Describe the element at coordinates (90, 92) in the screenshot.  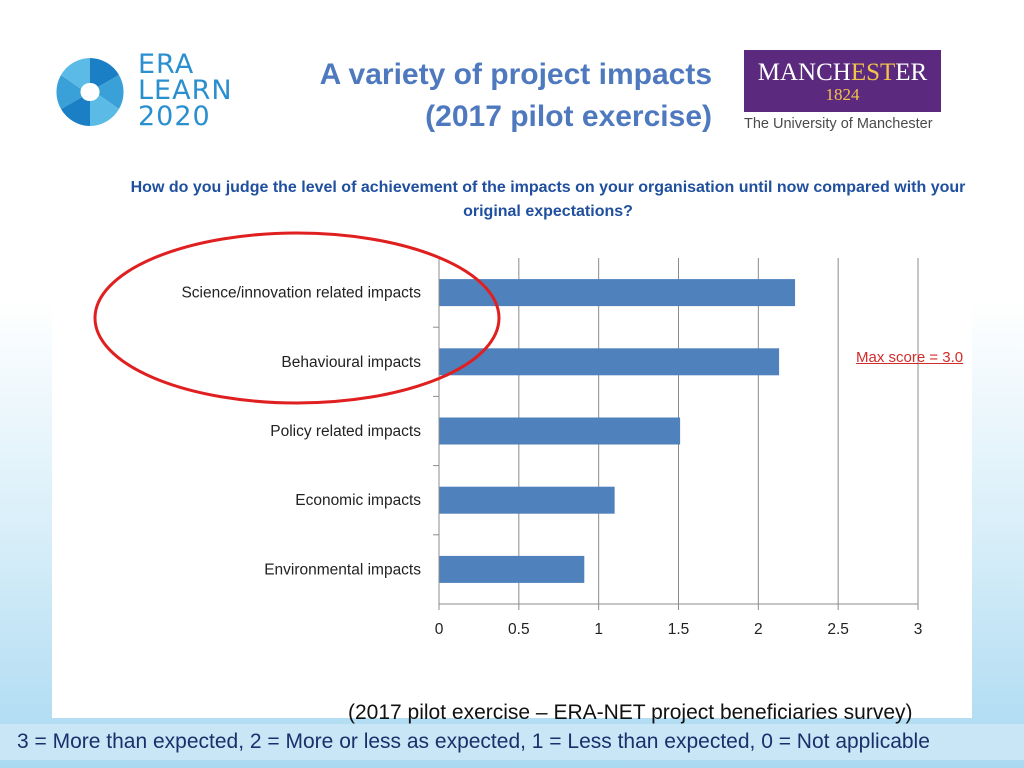
I see `era-swirl-icon` at that location.